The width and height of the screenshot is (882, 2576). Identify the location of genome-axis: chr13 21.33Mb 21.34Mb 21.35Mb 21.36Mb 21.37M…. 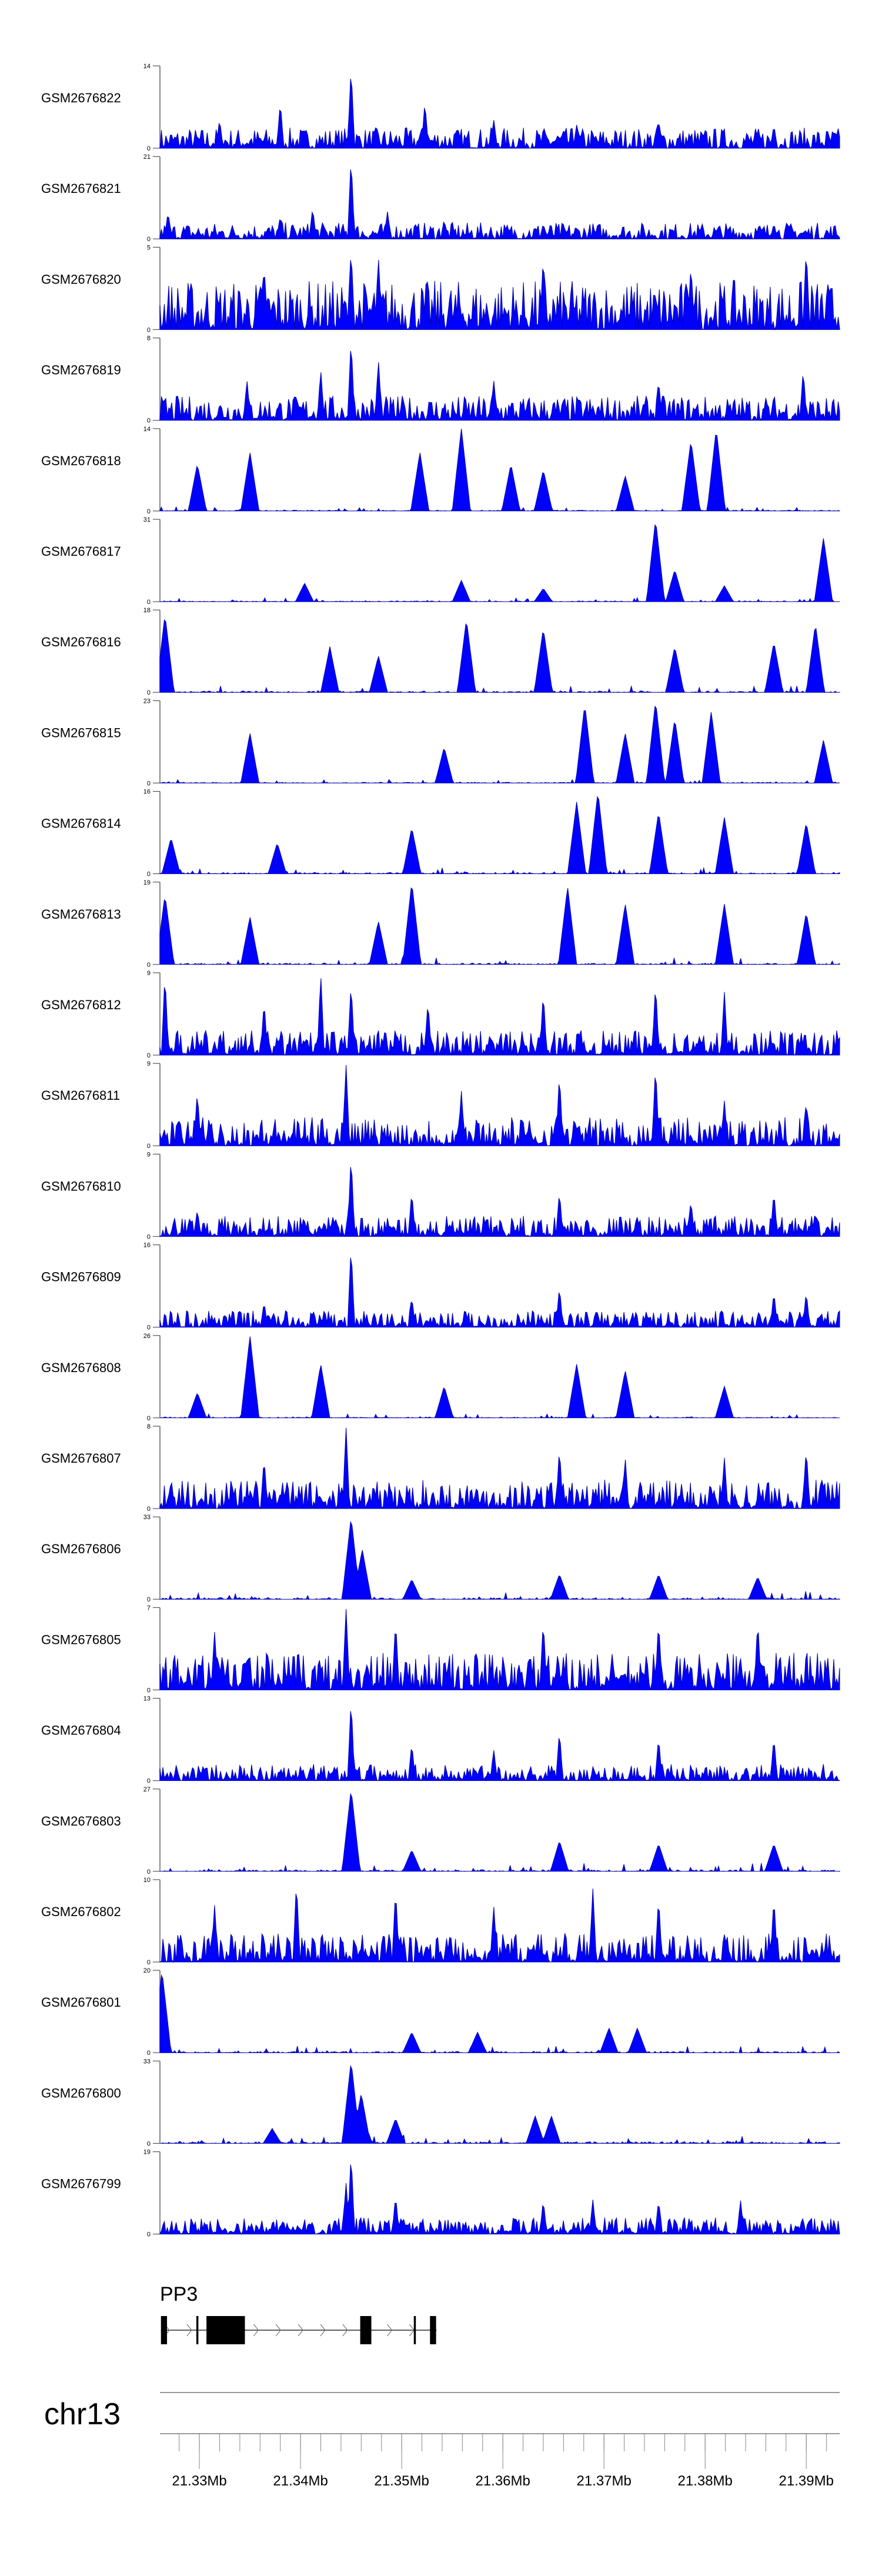
(442, 2440).